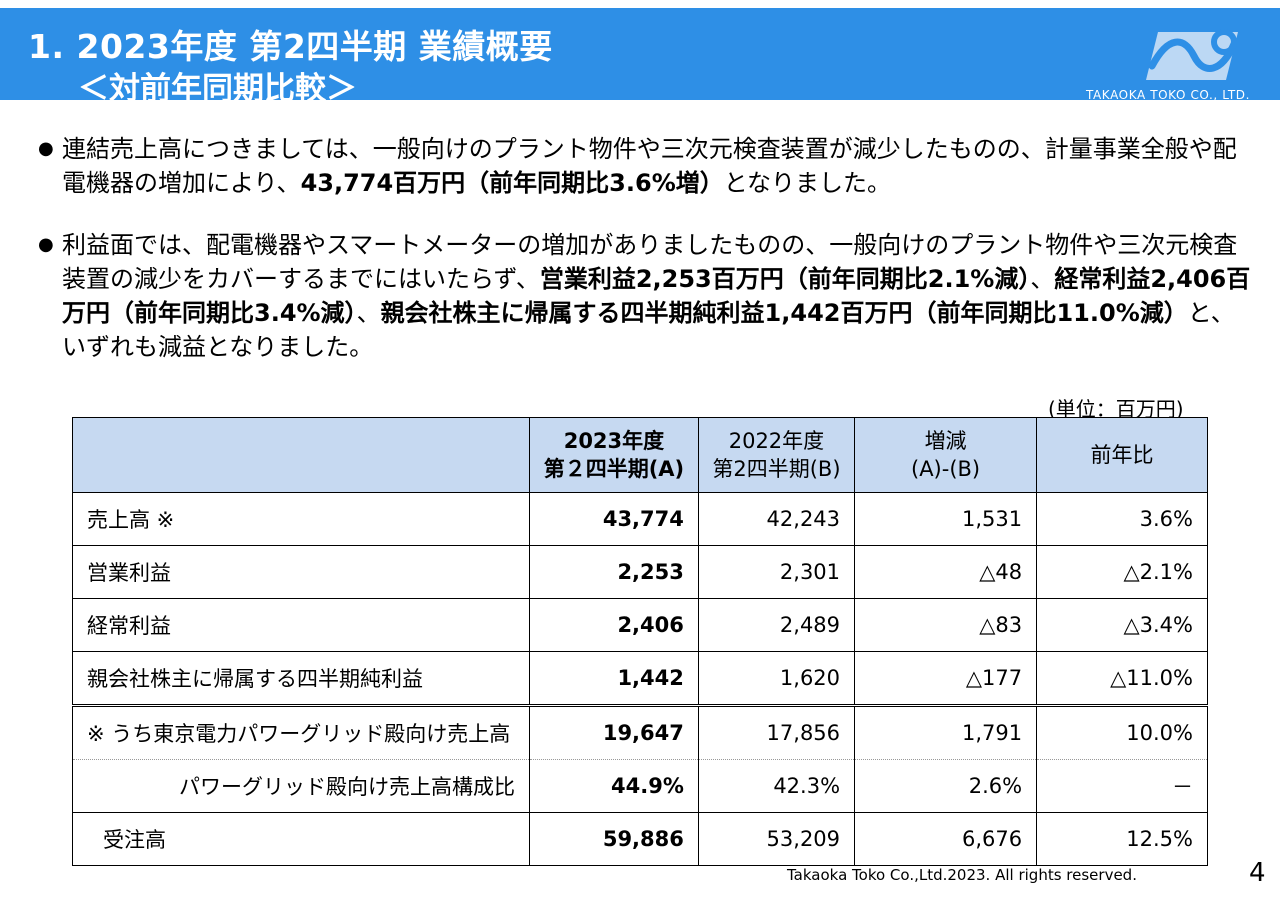  I want to click on cell-change: 1,791, so click(946, 732).